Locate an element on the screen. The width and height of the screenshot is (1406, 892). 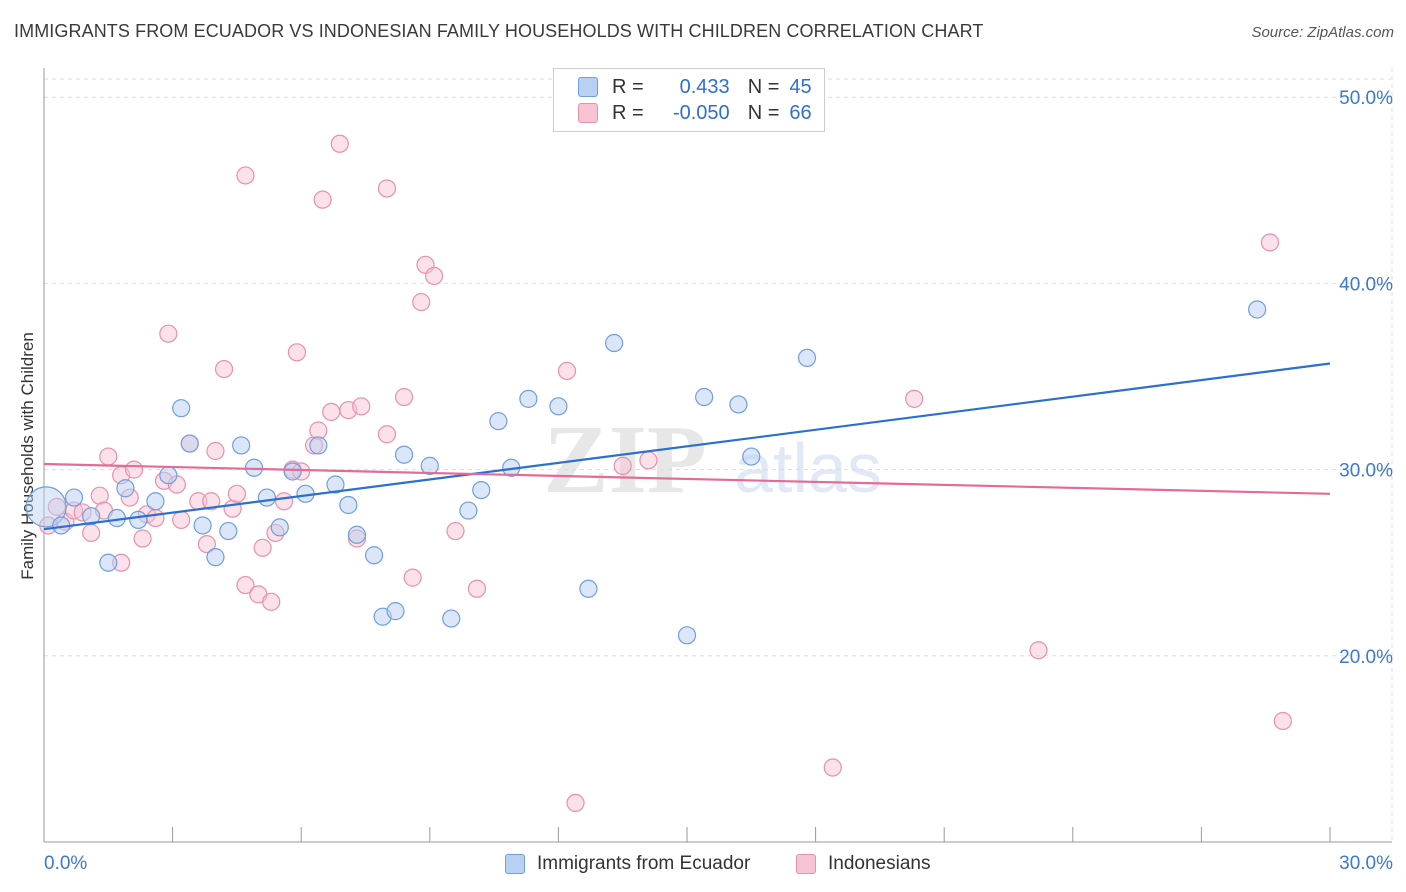
stats-row-ecuador: R = 0.433 N = 45 is located at coordinates (695, 87).